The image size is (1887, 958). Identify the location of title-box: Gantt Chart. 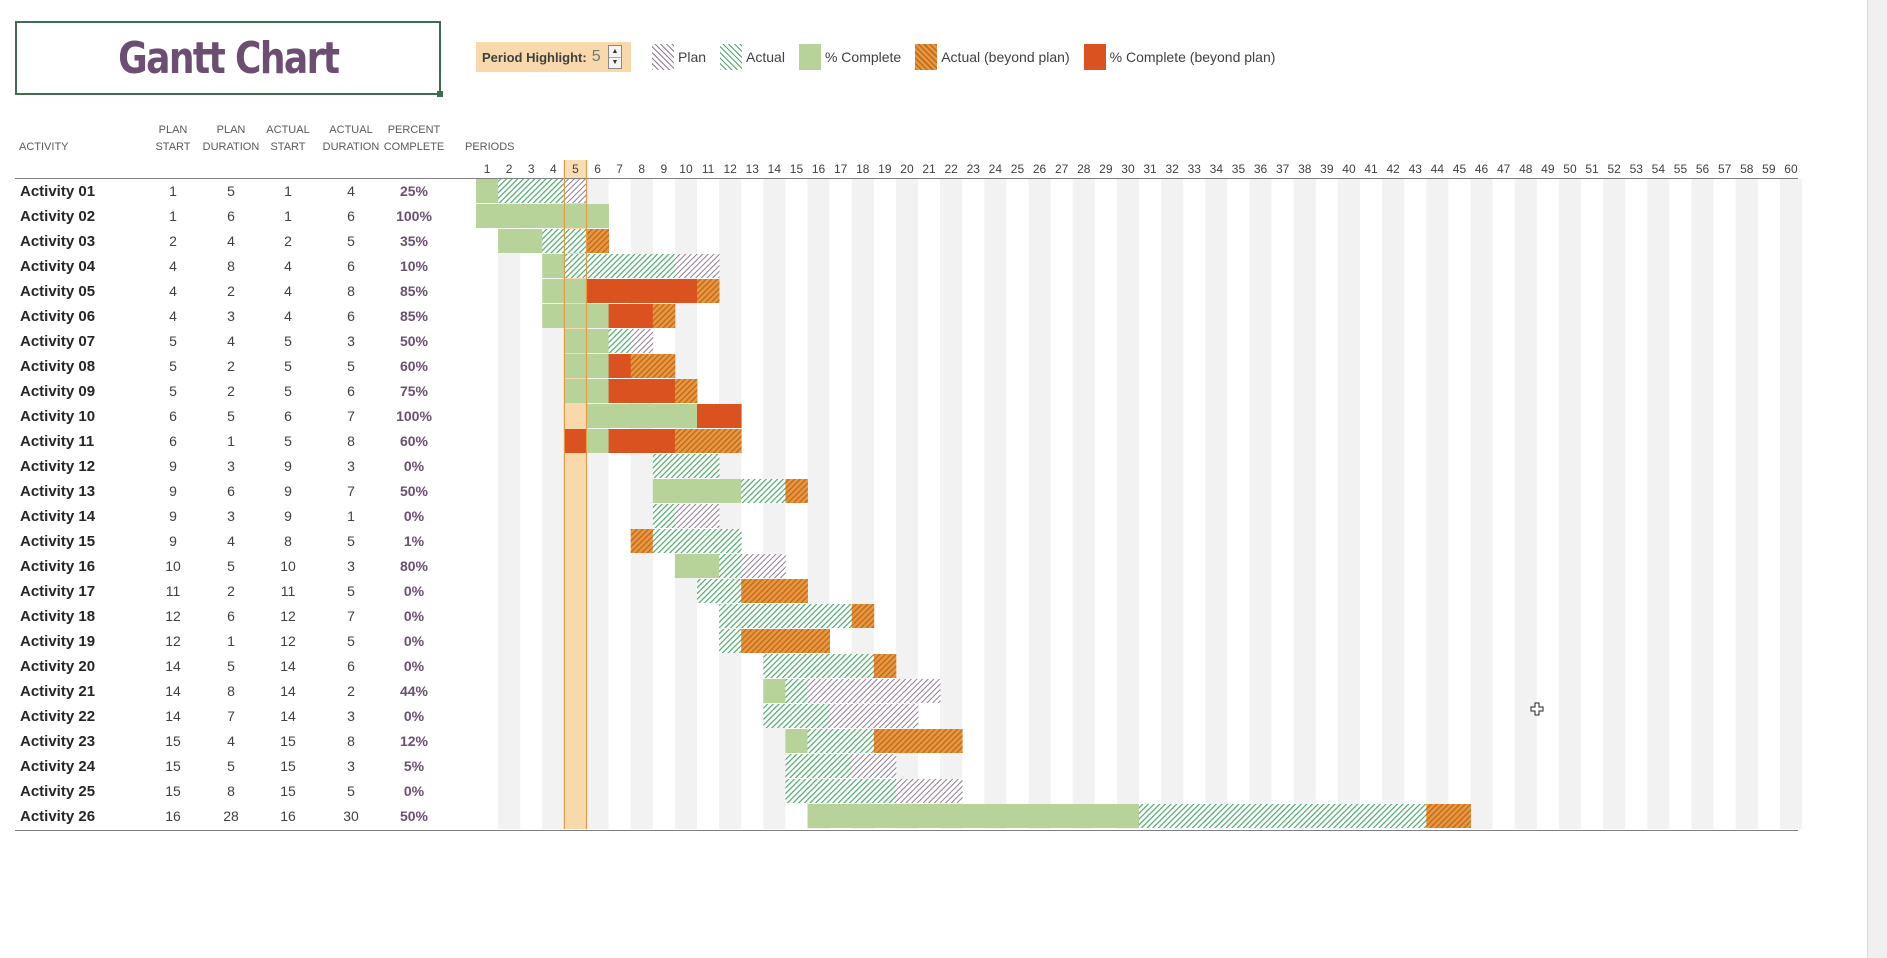
(229, 59).